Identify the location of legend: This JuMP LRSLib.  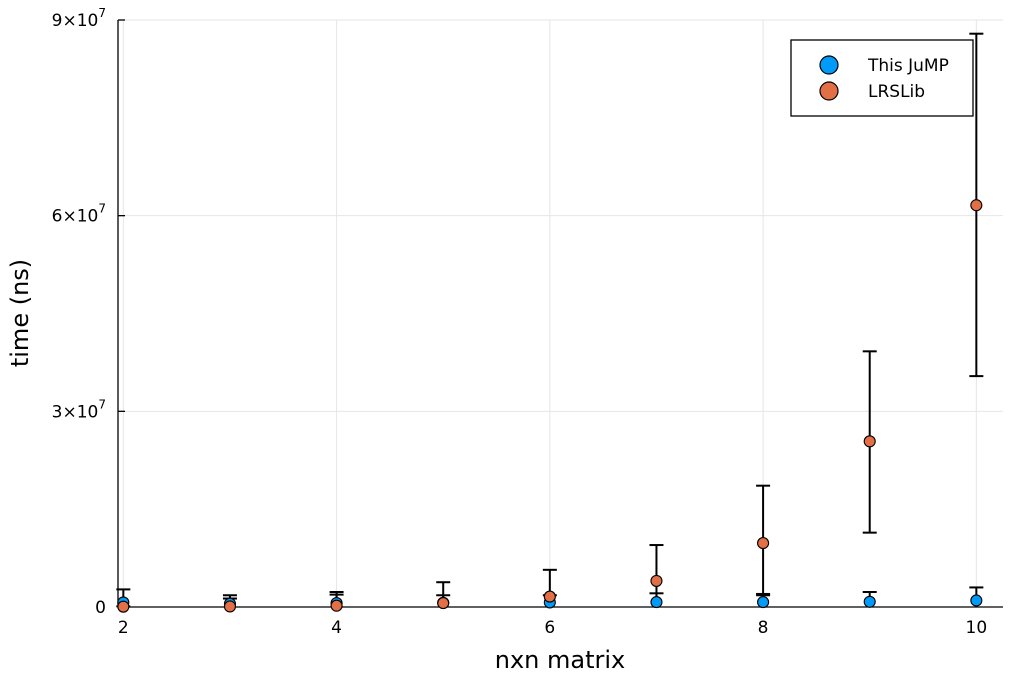
(882, 78).